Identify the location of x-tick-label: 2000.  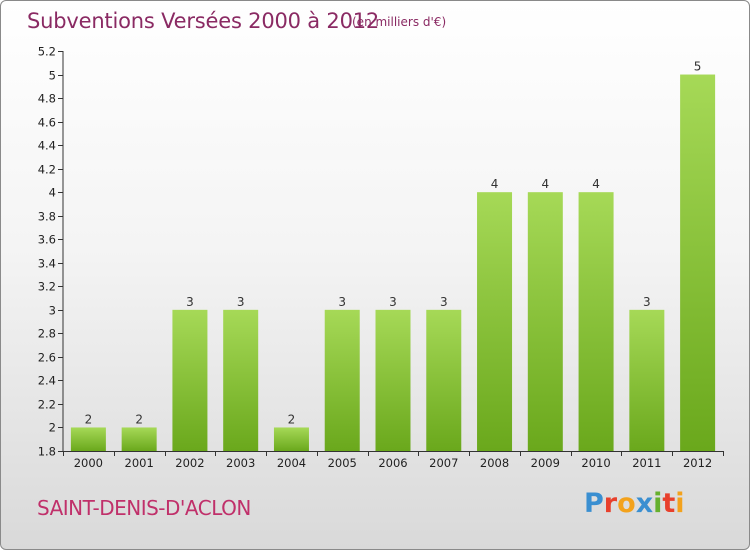
(88, 463).